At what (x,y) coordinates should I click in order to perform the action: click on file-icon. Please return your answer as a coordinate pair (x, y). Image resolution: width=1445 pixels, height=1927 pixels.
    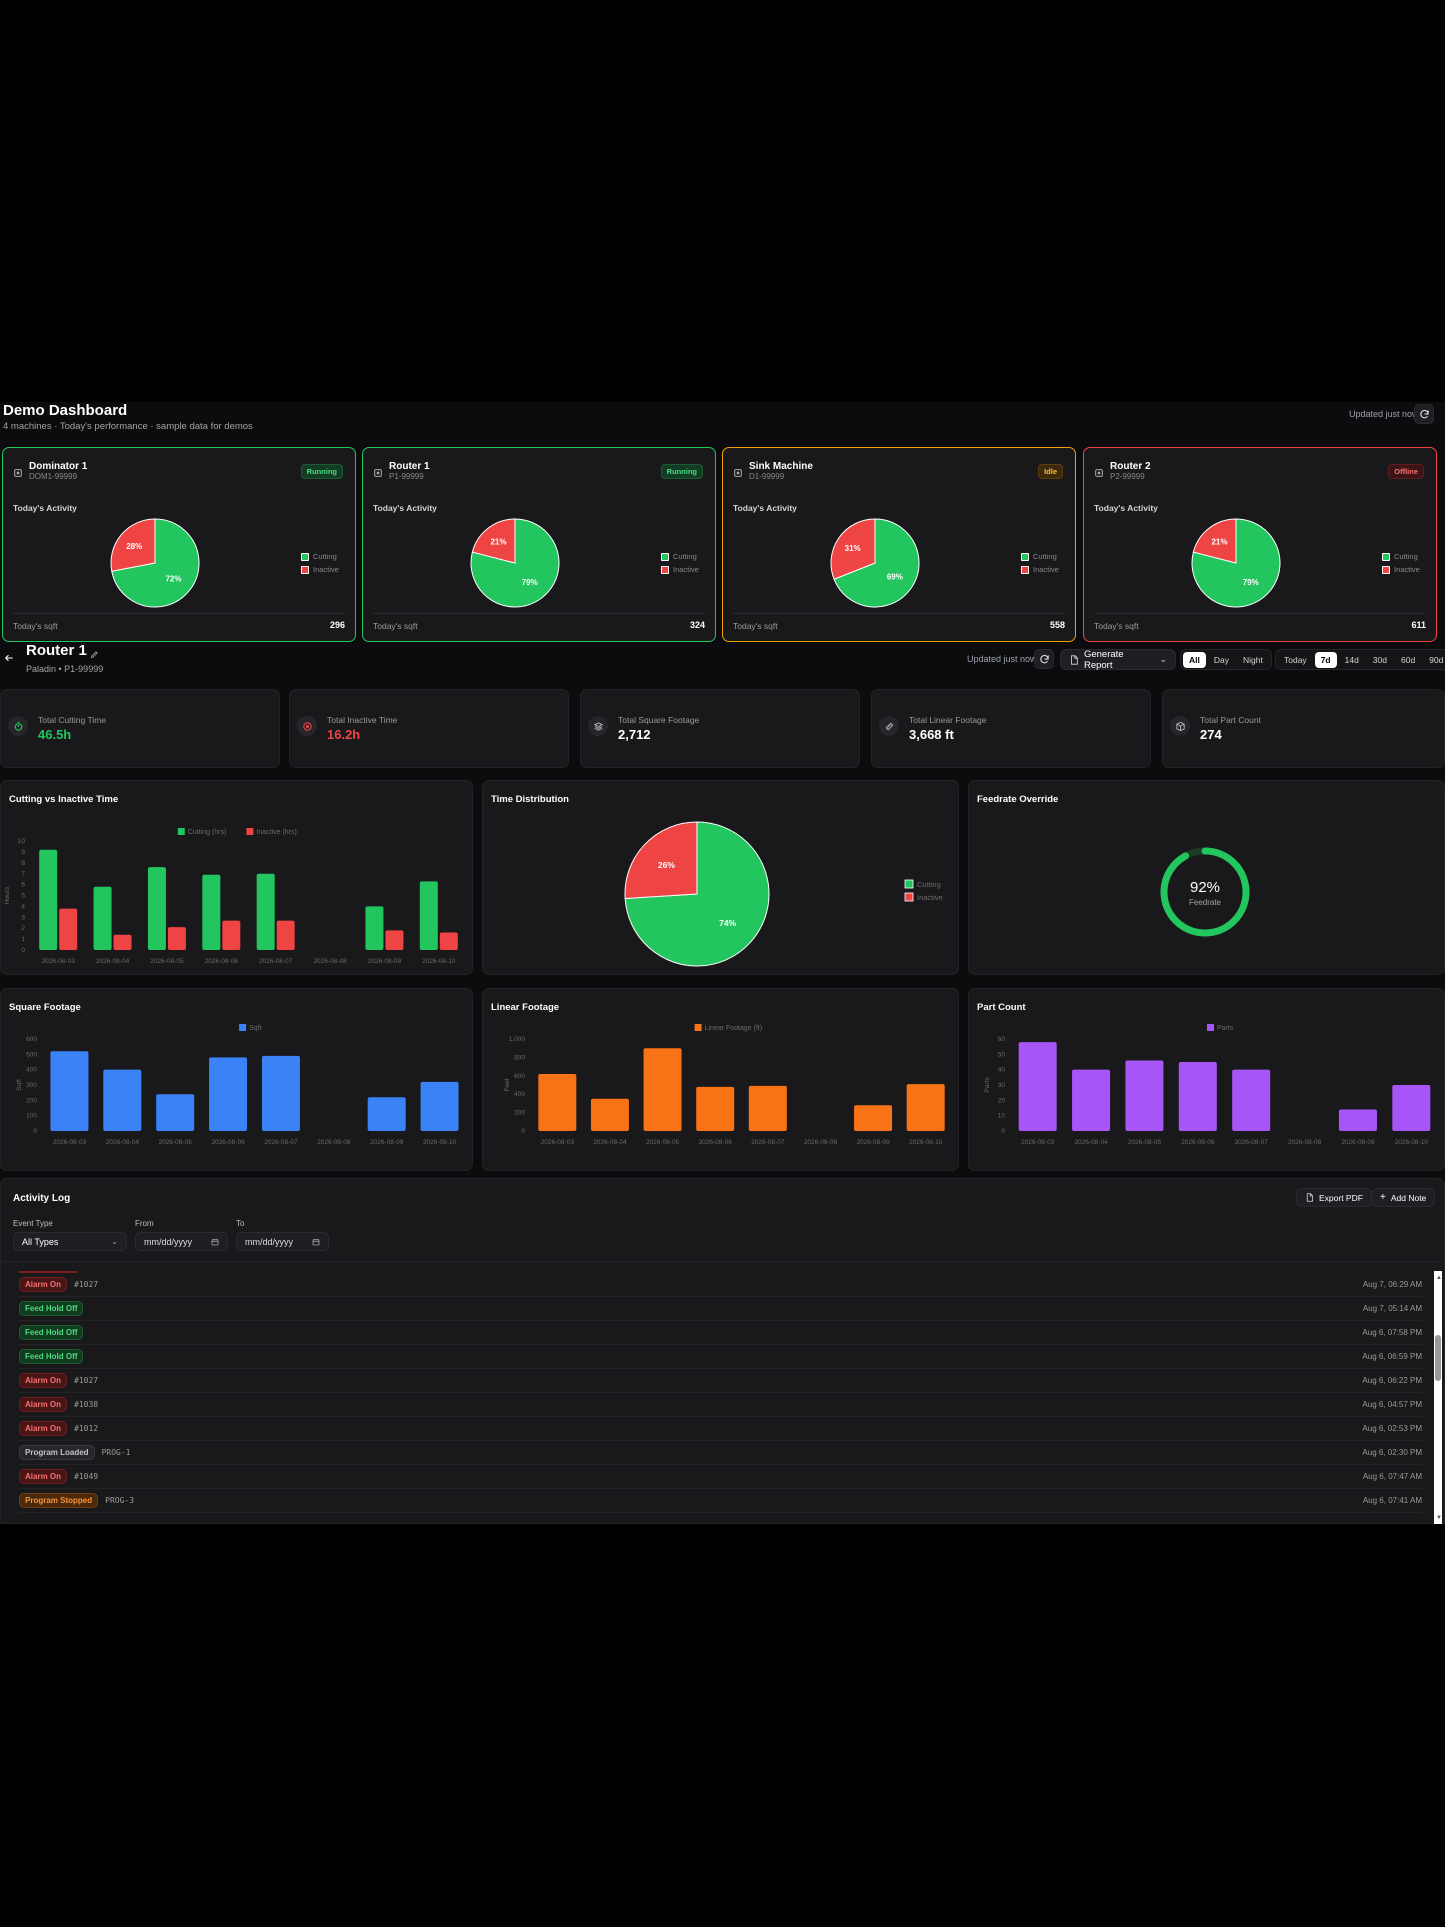
    Looking at the image, I should click on (1074, 659).